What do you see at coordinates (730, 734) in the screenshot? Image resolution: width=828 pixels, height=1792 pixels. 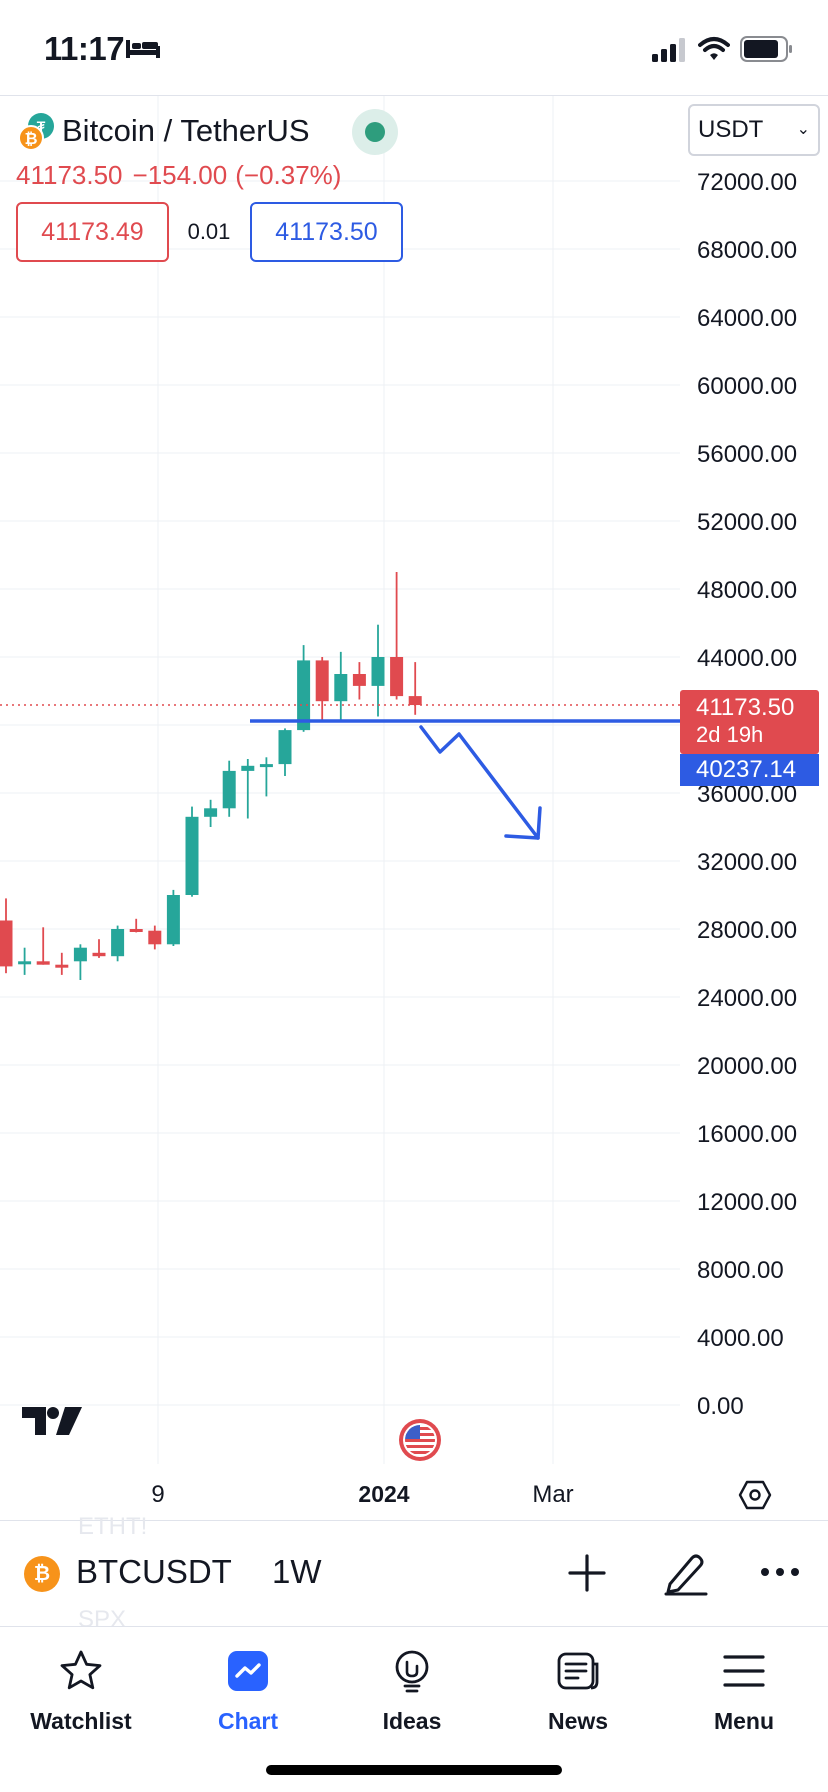 I see `bar-countdown: 2d 19h` at bounding box center [730, 734].